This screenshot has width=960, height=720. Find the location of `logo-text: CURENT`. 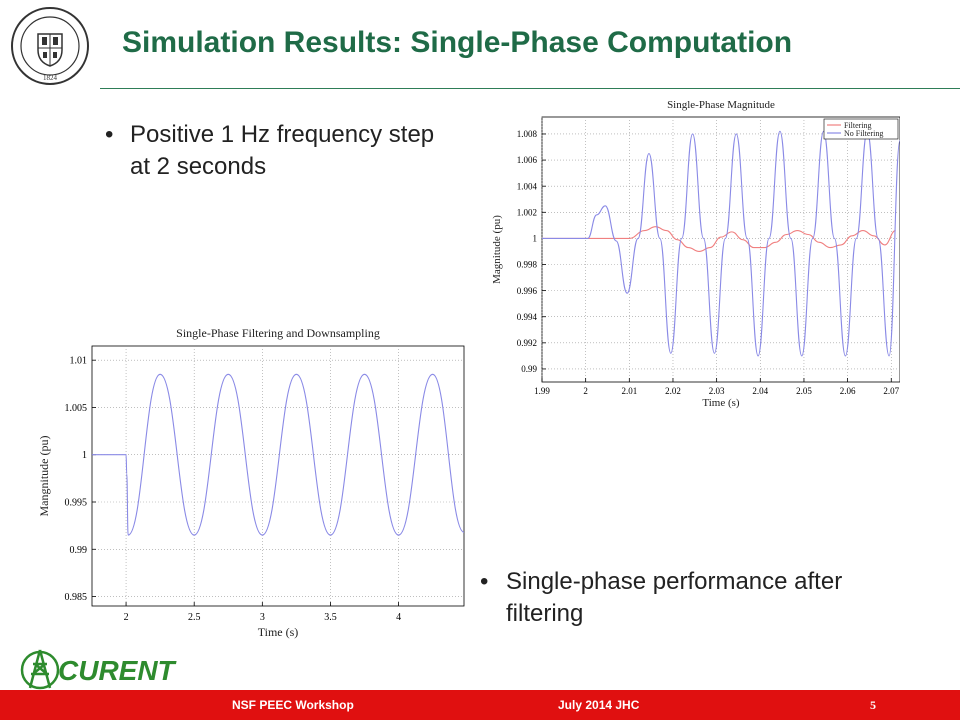

logo-text: CURENT is located at coordinates (118, 670).